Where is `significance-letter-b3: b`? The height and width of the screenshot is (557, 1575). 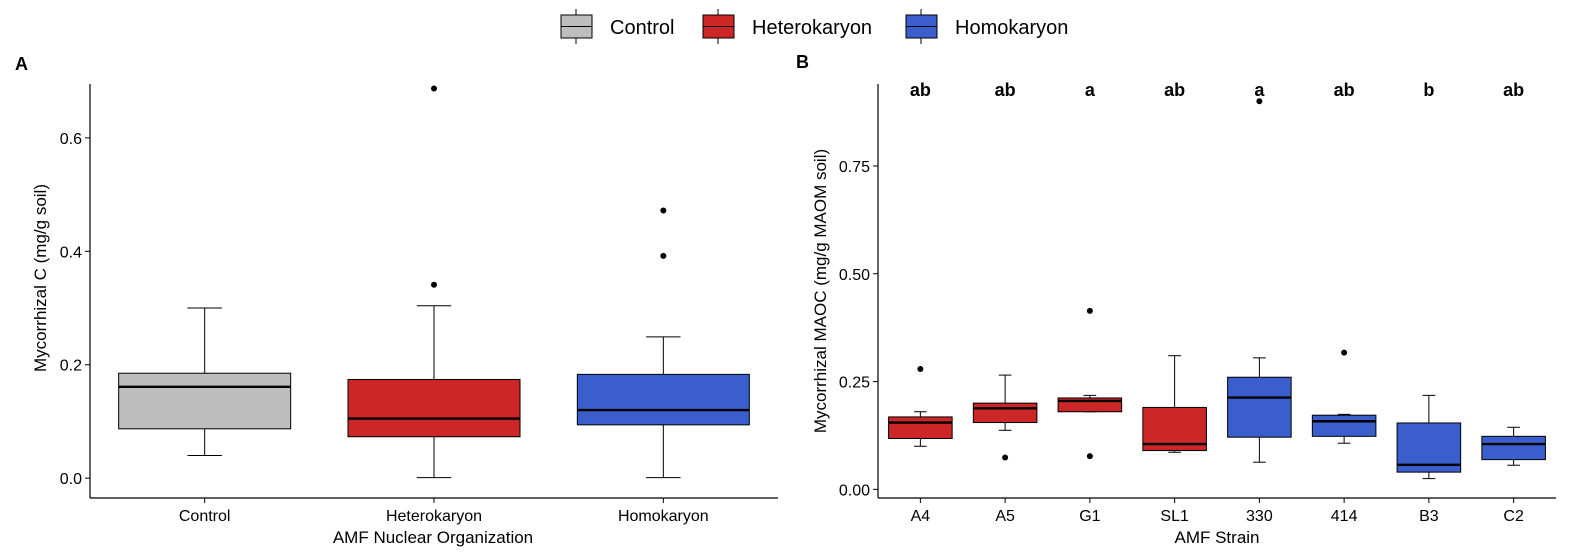
significance-letter-b3: b is located at coordinates (1428, 90).